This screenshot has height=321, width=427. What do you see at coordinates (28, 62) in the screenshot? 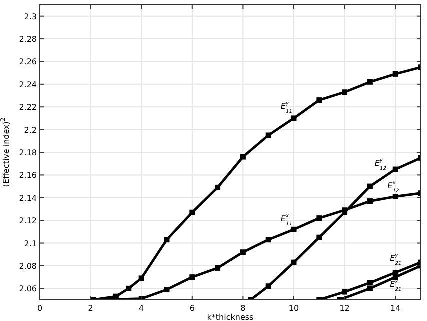
I see `y-tick-label: 2.26` at bounding box center [28, 62].